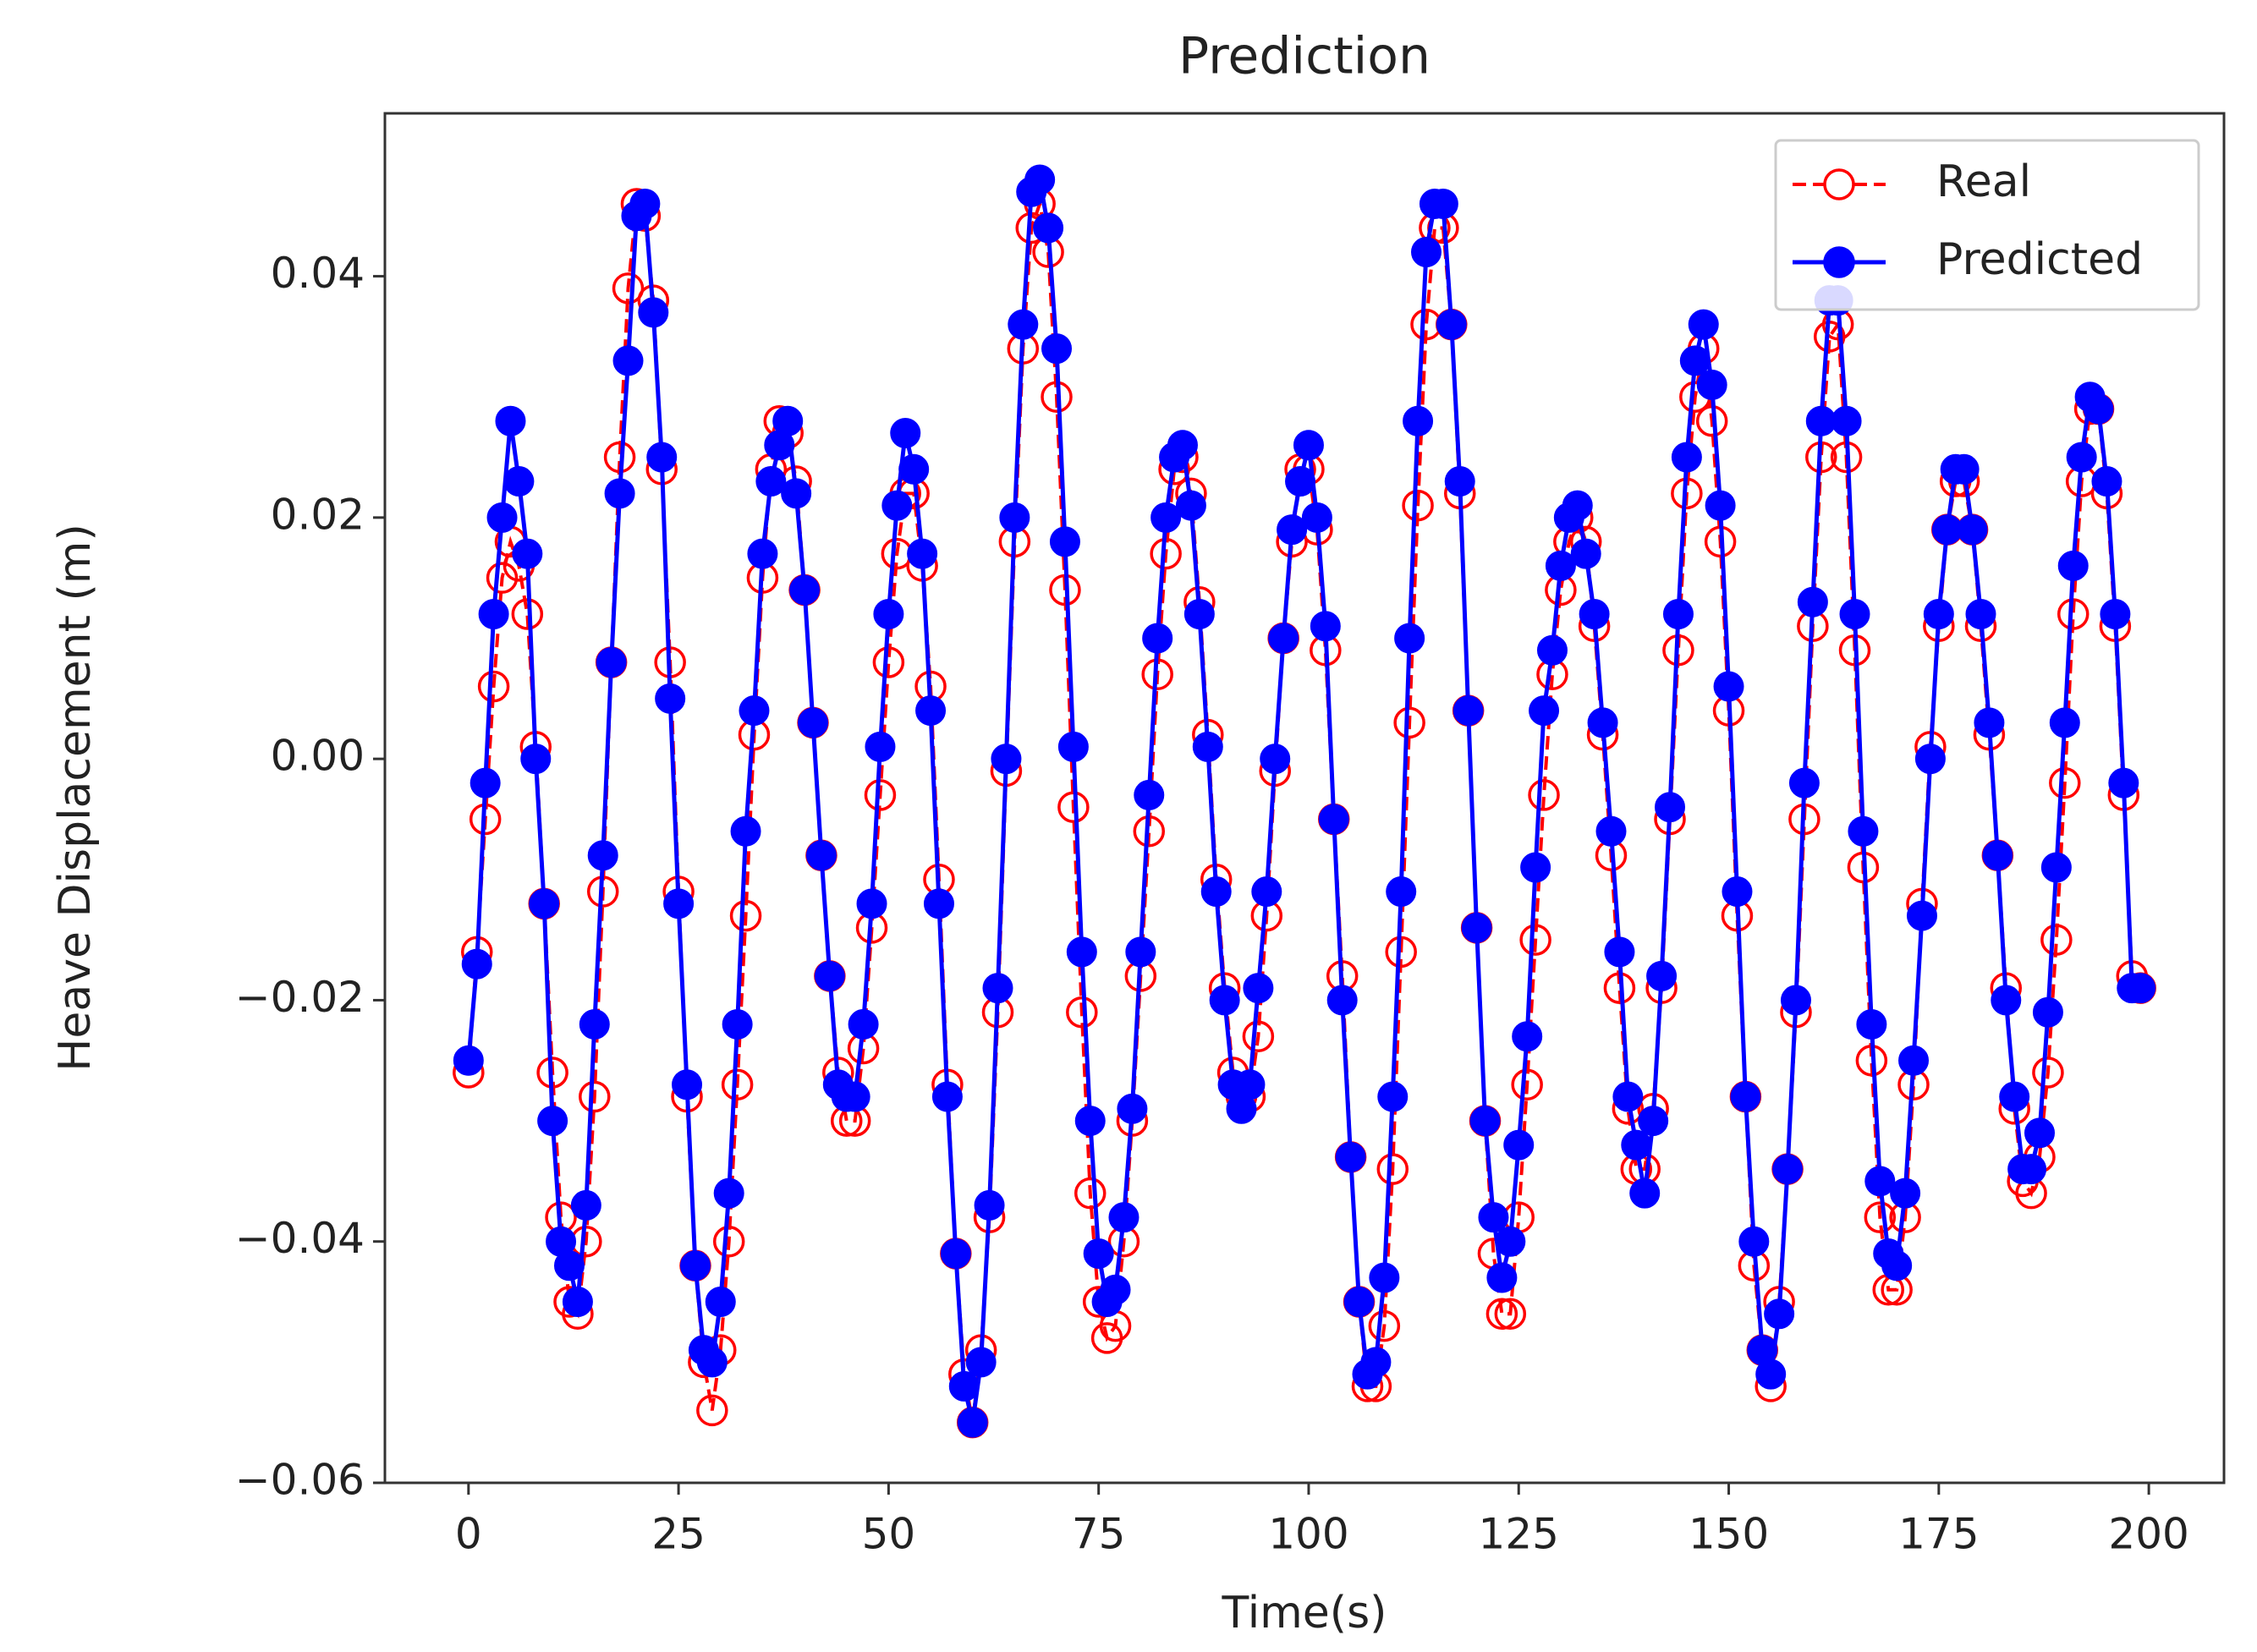 This screenshot has height=1652, width=2257. Describe the element at coordinates (2039, 259) in the screenshot. I see `legend-label: Predicted` at that location.